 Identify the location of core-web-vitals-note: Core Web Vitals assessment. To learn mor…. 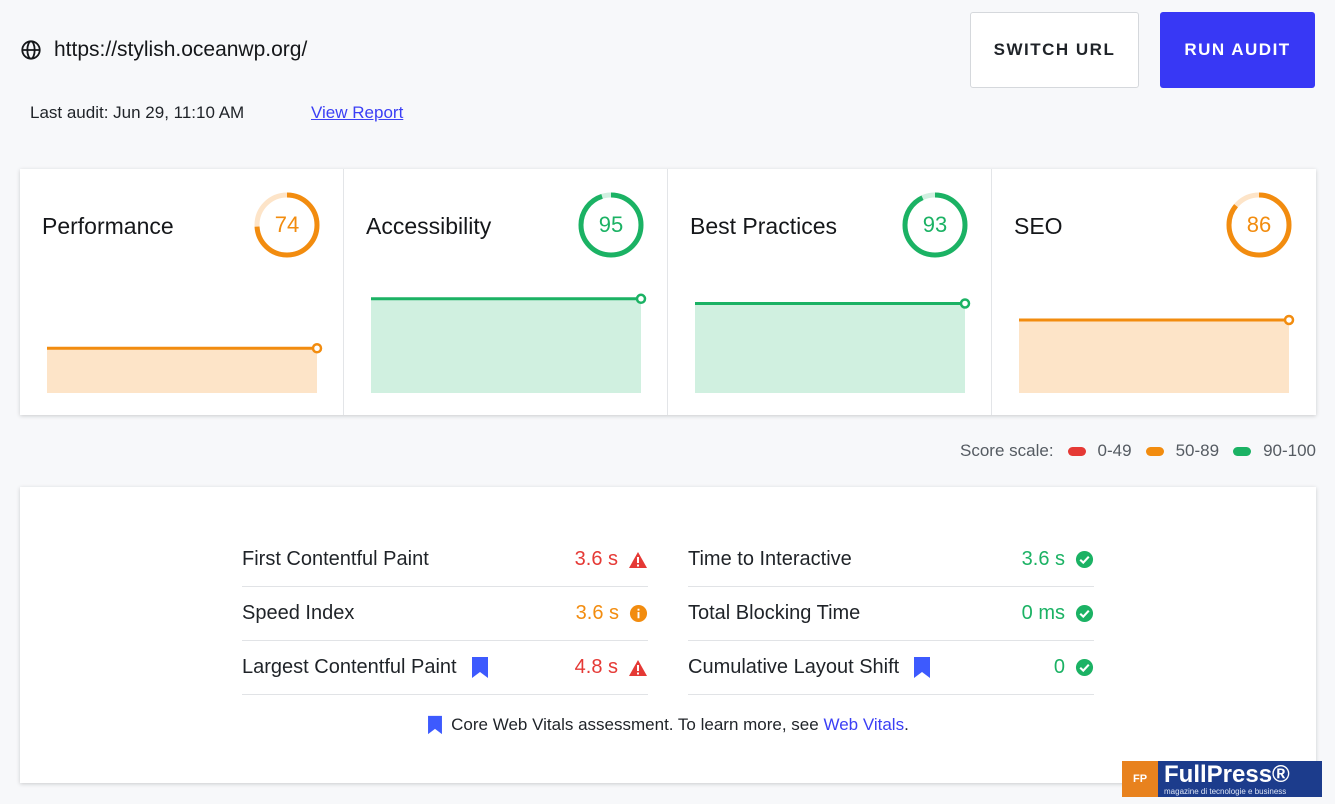
(668, 725).